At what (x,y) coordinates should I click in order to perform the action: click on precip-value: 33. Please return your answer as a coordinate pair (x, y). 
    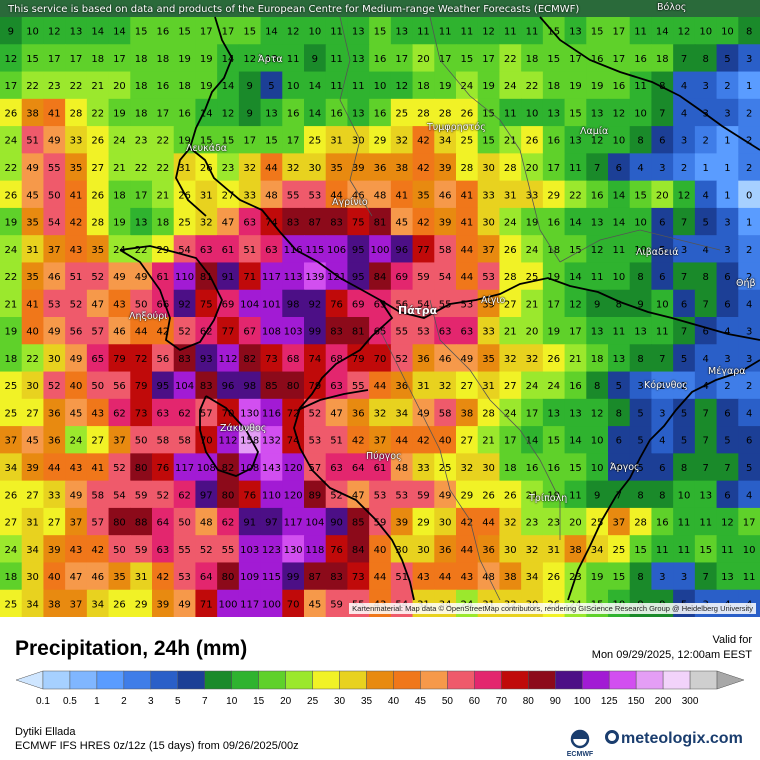
    Looking at the image, I should click on (54, 495).